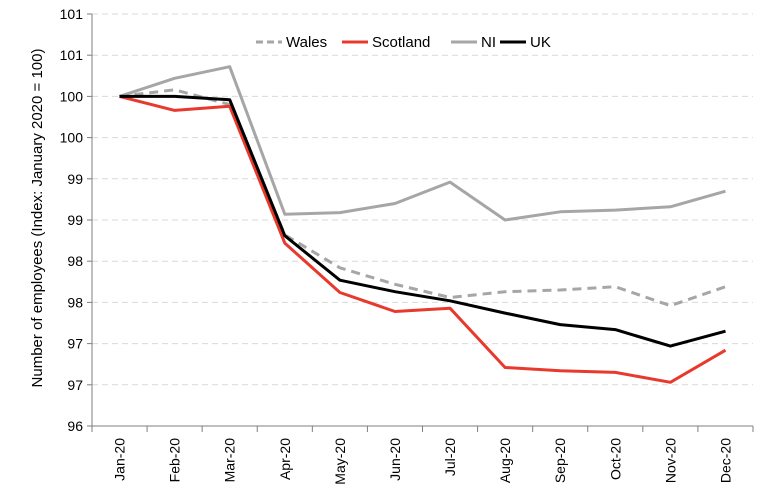 The height and width of the screenshot is (501, 768). What do you see at coordinates (540, 42) in the screenshot?
I see `legend-label-uk: UK` at bounding box center [540, 42].